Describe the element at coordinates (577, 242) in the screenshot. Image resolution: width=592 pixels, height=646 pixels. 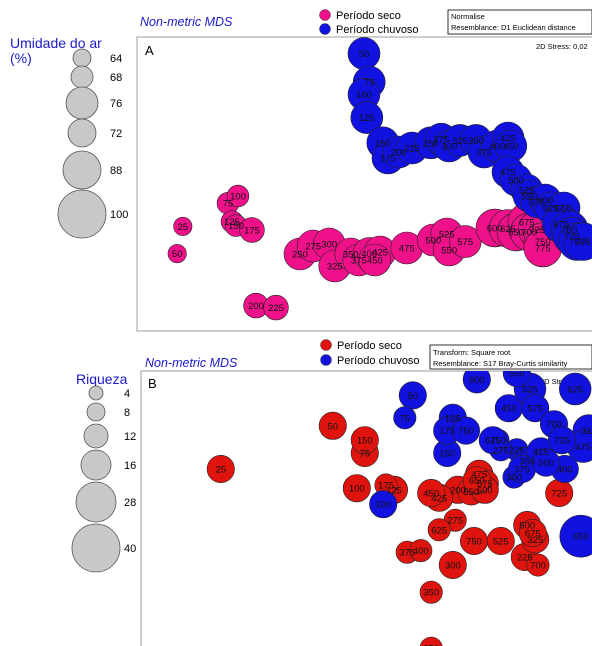
I see `point-label-chuvoso-750: 750` at that location.